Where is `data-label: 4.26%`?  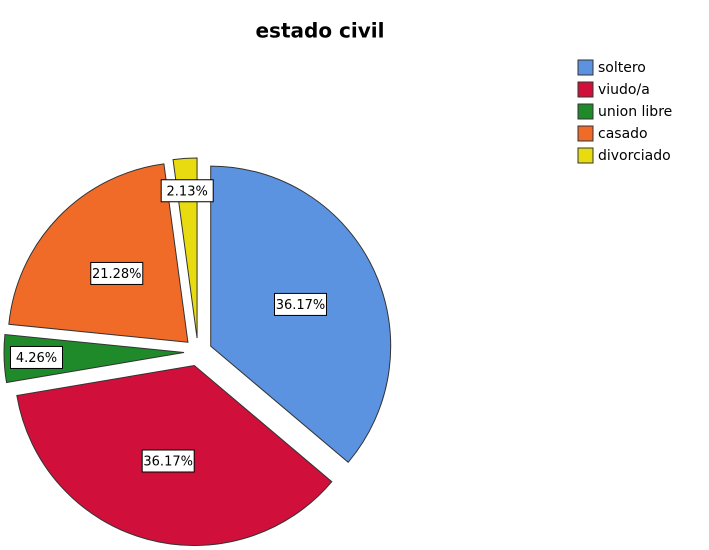 data-label: 4.26% is located at coordinates (36, 358).